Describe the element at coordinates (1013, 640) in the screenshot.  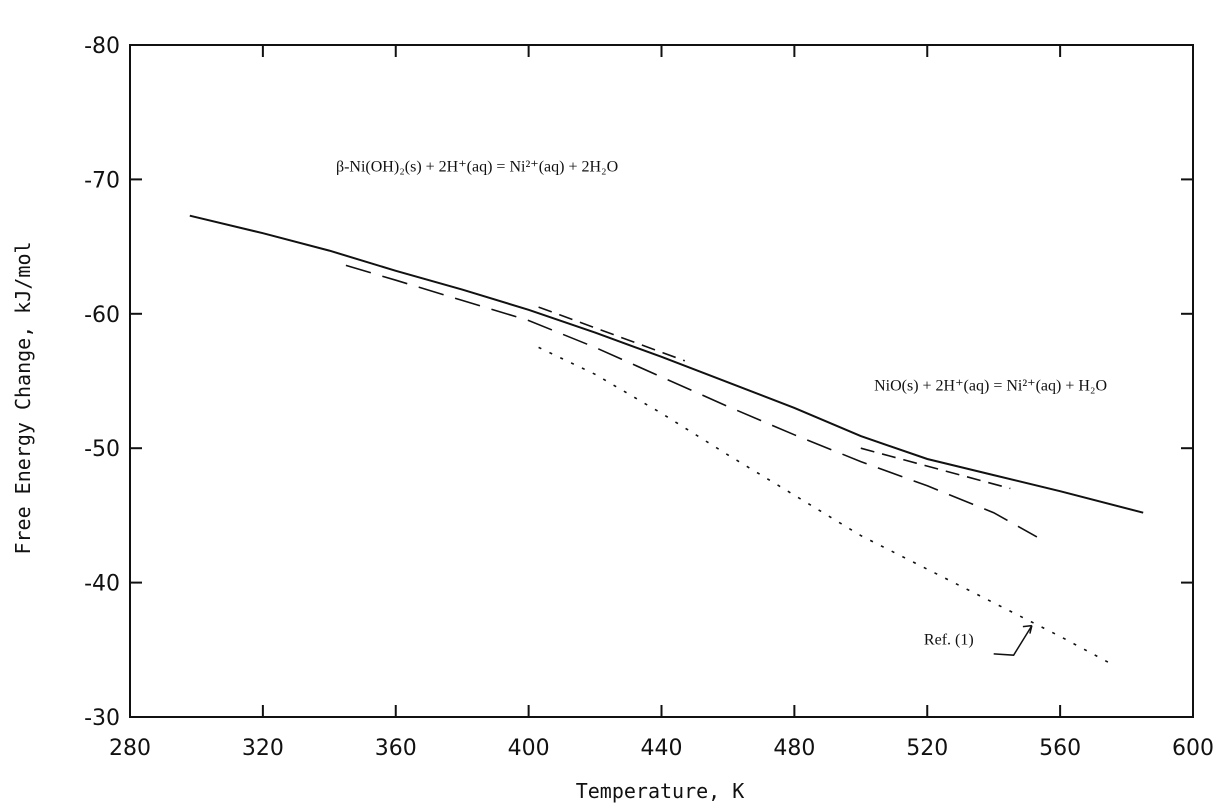
I see `ref-arrow` at that location.